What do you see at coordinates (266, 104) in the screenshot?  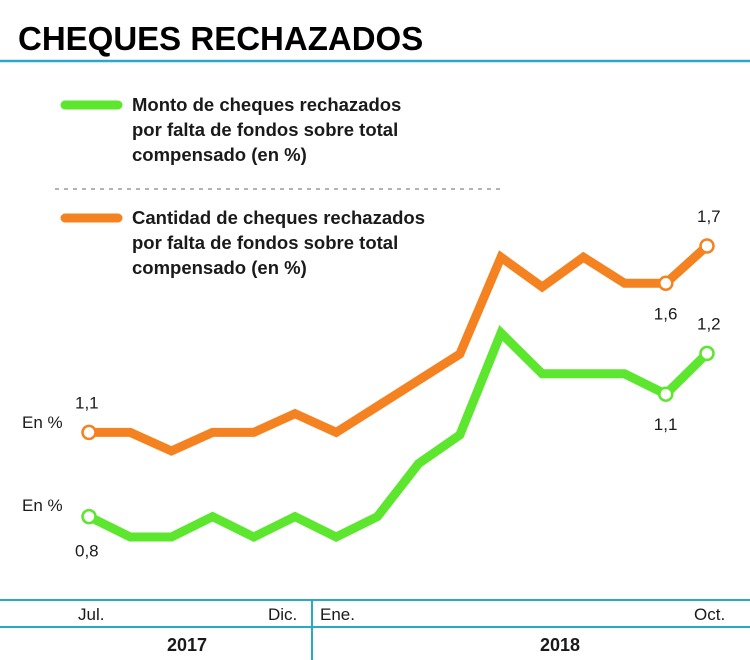 I see `legend-monto-line-1: Monto de cheques rechazados` at bounding box center [266, 104].